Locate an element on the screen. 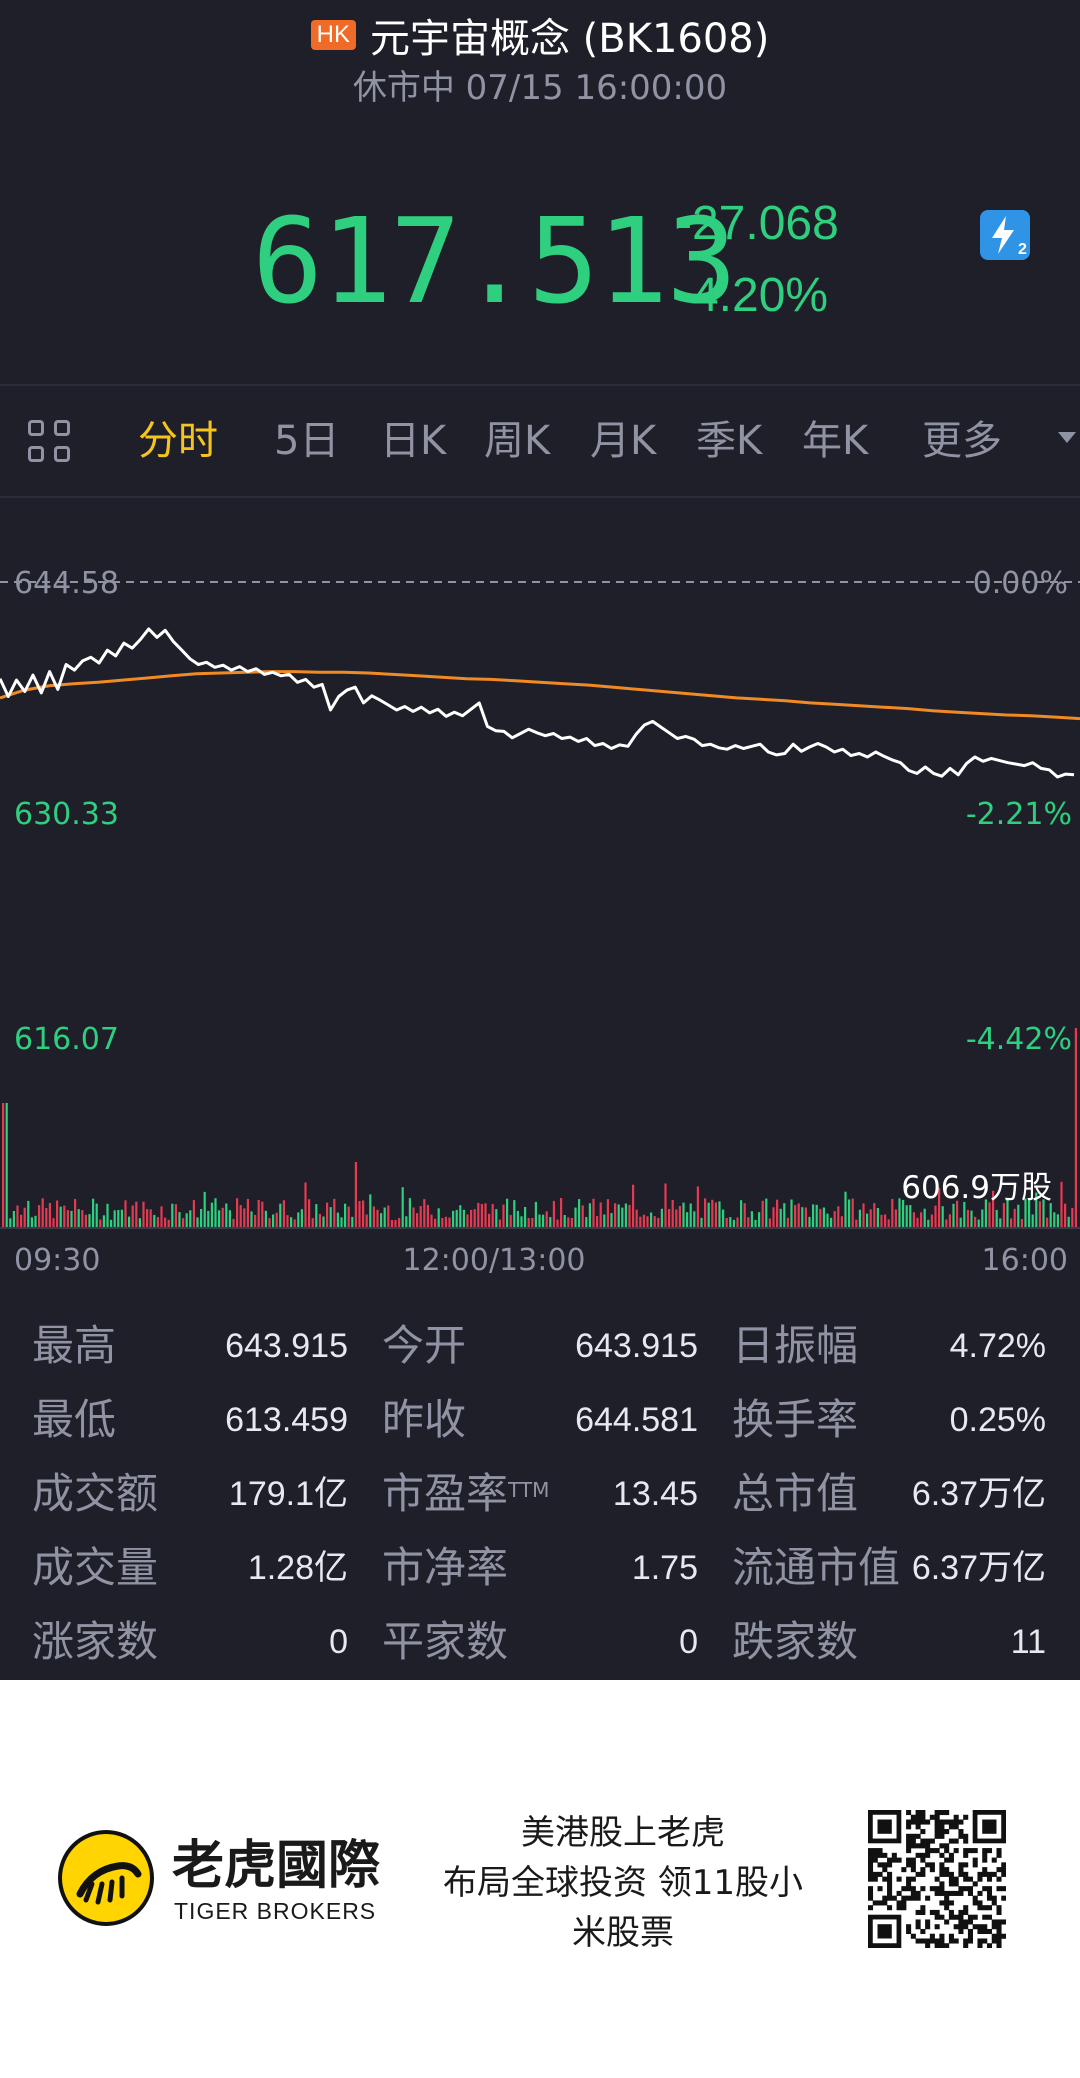 The height and width of the screenshot is (2078, 1080). stat-label-low: 最低 is located at coordinates (74, 1419).